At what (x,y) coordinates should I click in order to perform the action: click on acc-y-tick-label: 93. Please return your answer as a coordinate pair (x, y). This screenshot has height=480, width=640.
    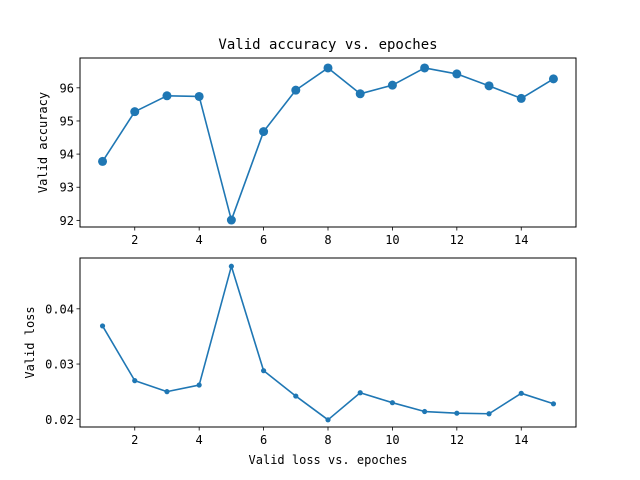
    Looking at the image, I should click on (67, 188).